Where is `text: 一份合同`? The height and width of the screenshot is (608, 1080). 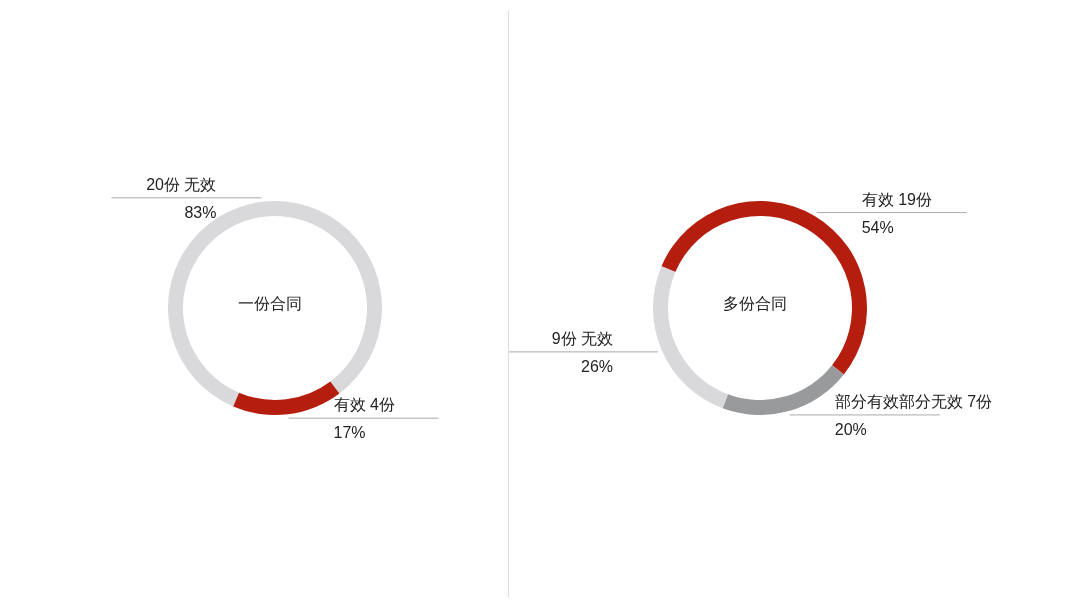 text: 一份合同 is located at coordinates (270, 303).